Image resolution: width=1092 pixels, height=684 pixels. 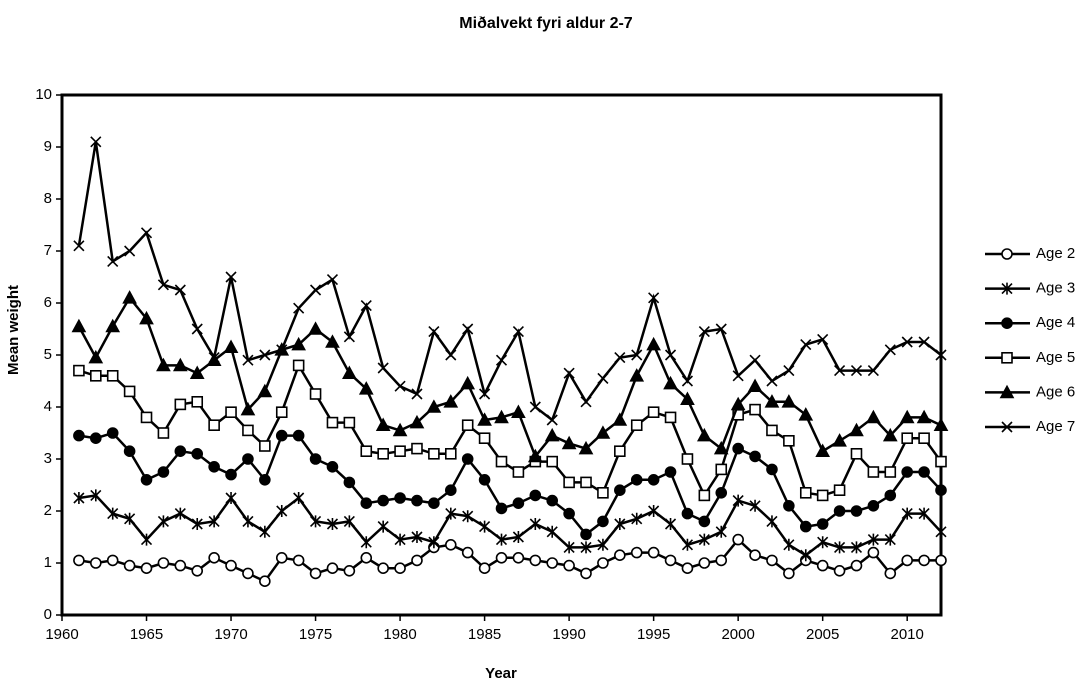 I want to click on x-tick-label: 2005, so click(x=822, y=634).